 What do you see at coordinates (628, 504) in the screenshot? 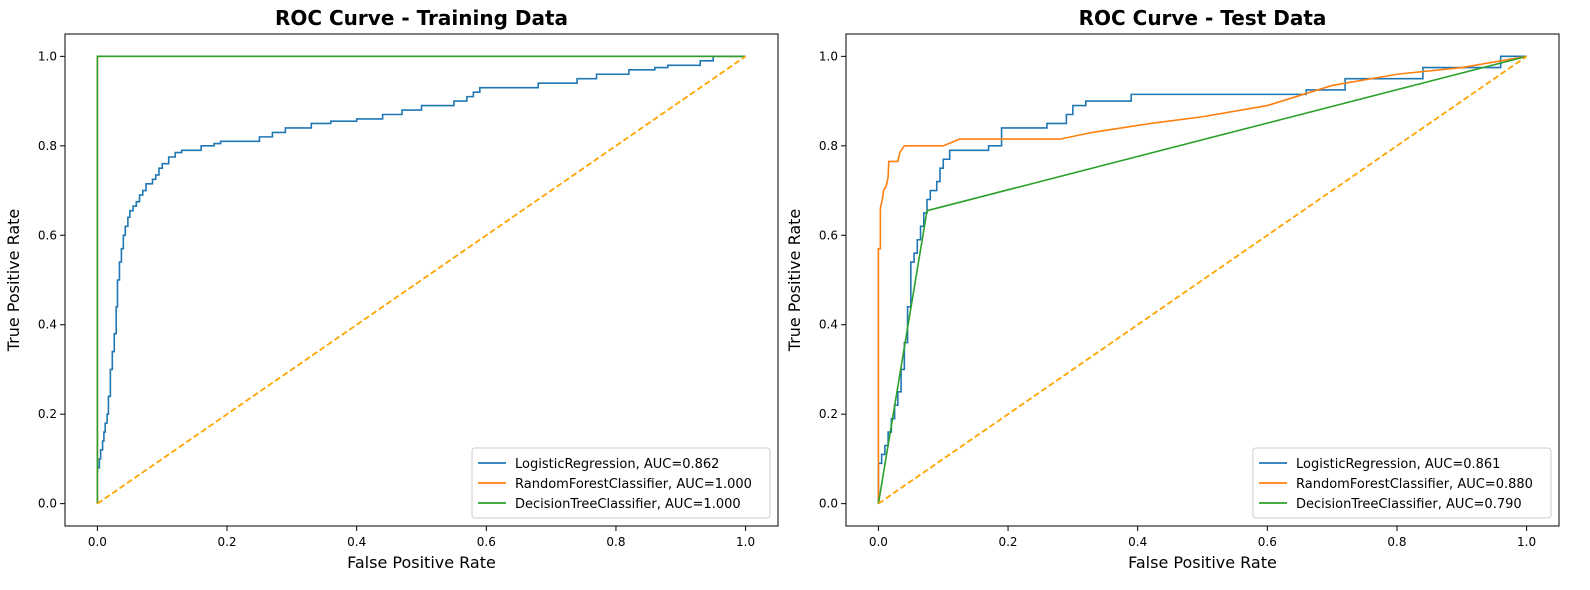
I see `legend-entry: DecisionTreeClassifier, AUC=1.000` at bounding box center [628, 504].